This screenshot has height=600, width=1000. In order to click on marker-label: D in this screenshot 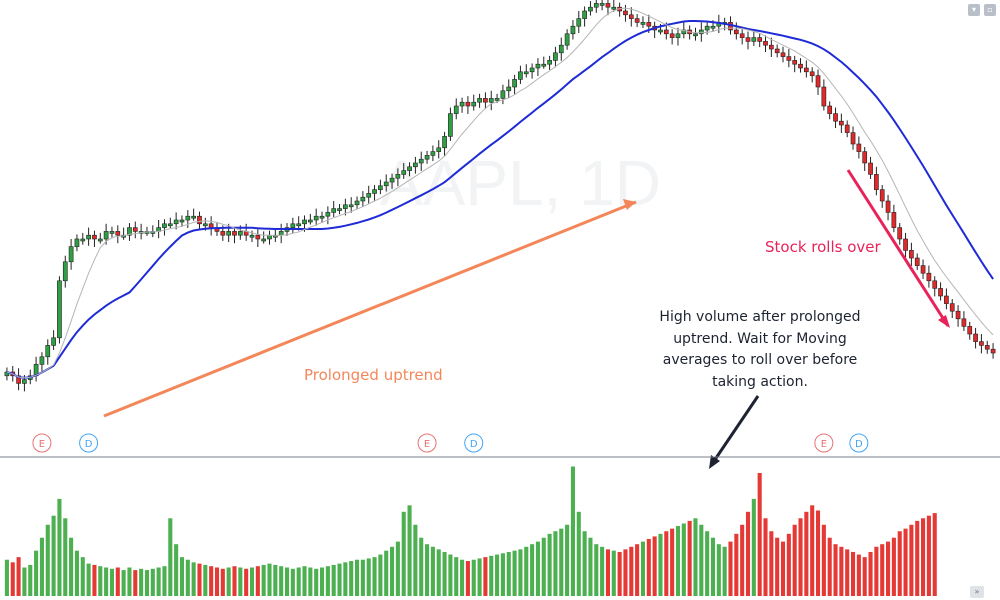, I will do `click(474, 444)`.